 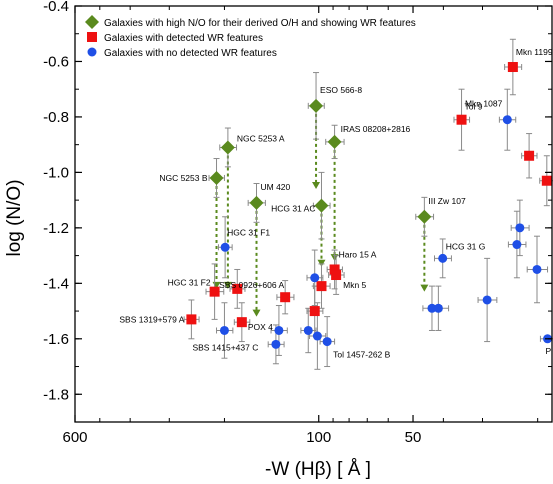 What do you see at coordinates (474, 107) in the screenshot?
I see `point-label: Tol 9` at bounding box center [474, 107].